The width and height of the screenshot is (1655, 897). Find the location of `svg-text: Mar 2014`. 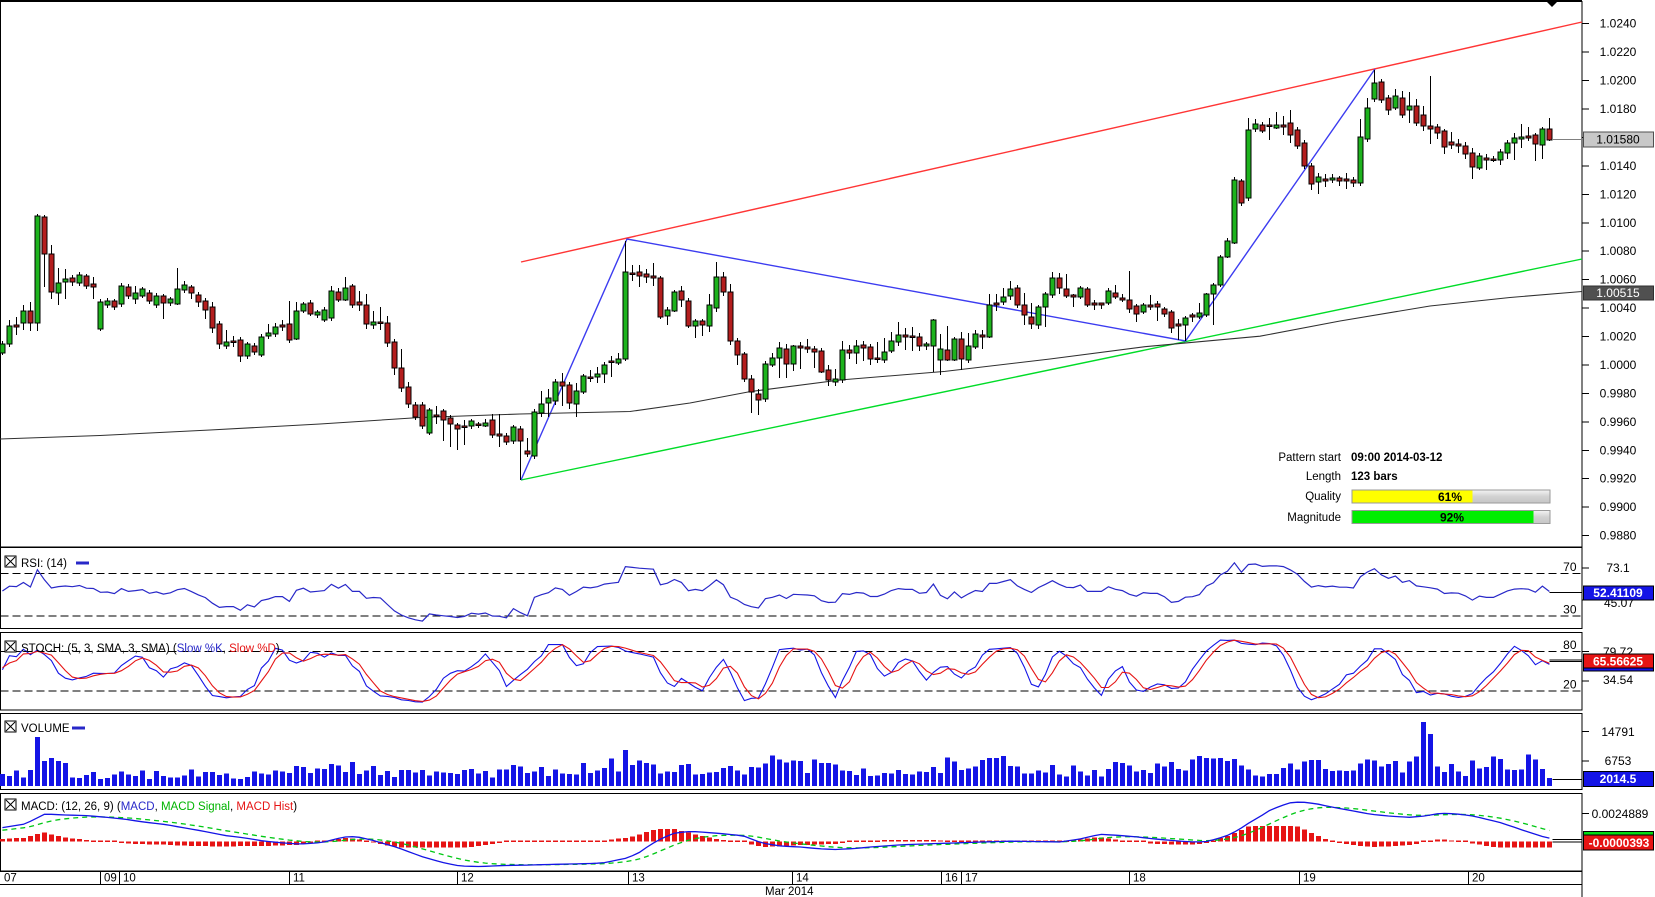

svg-text: Mar 2014 is located at coordinates (789, 891).